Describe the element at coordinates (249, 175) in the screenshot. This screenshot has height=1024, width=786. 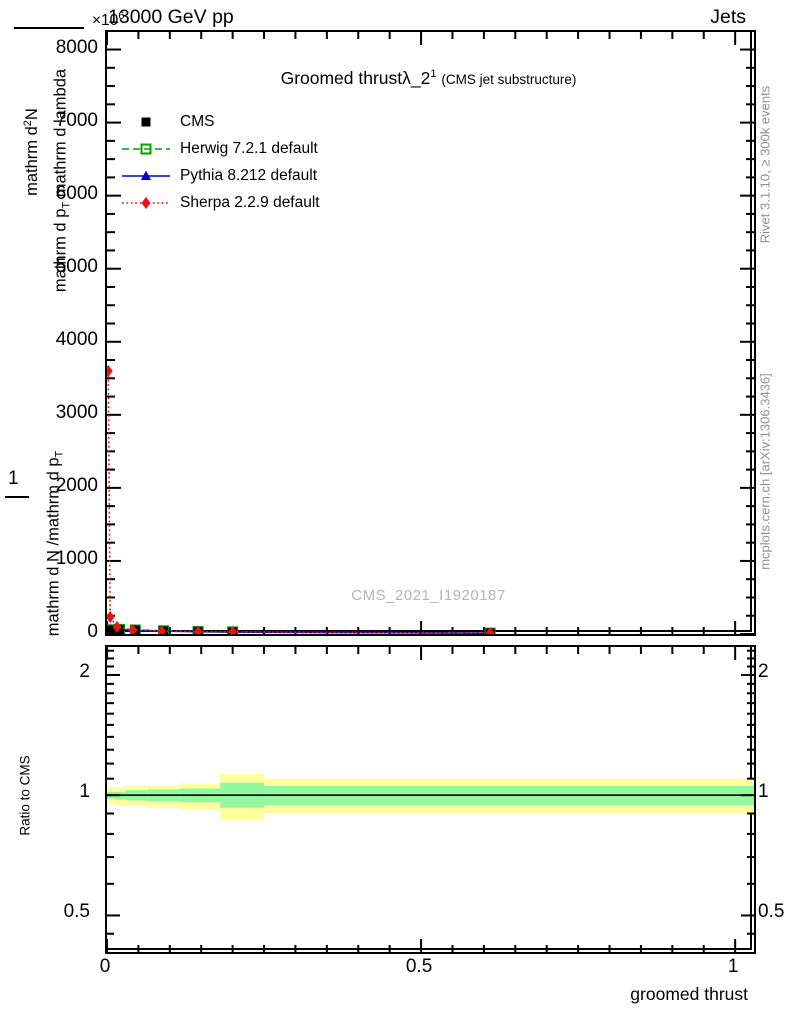
I see `legend-label-pythia: Pythia 8.212 default` at that location.